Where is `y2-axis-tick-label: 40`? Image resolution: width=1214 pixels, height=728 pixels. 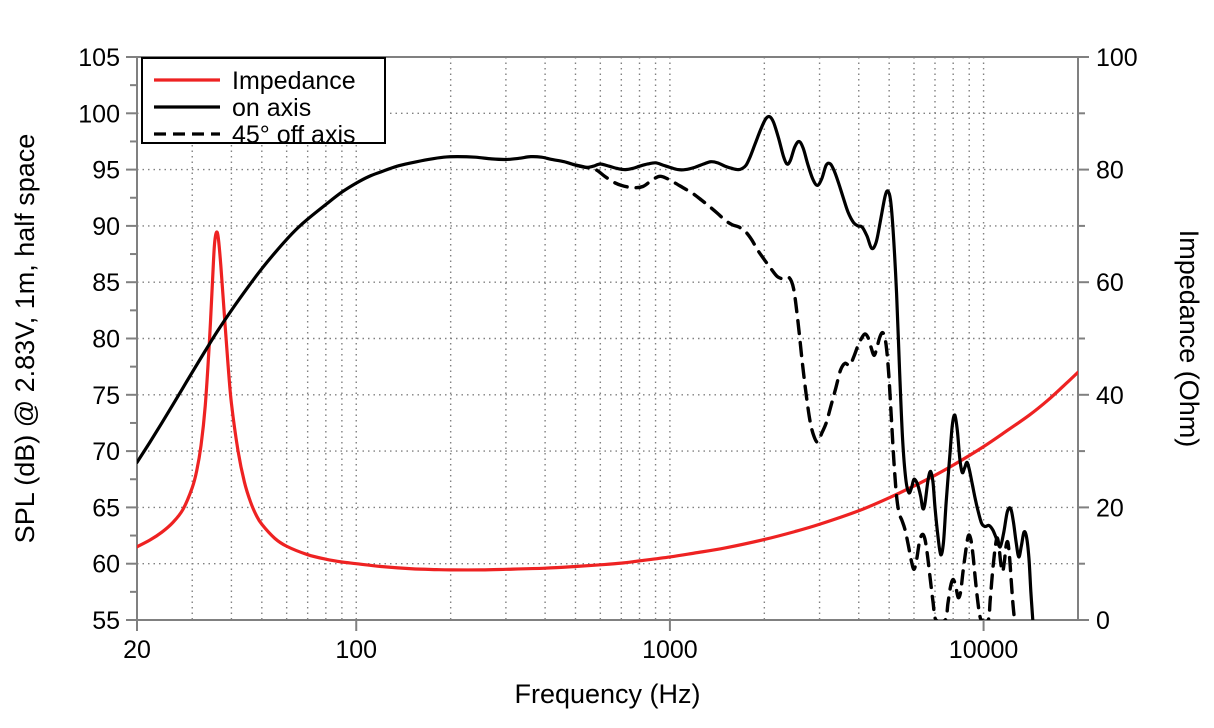 y2-axis-tick-label: 40 is located at coordinates (1110, 396).